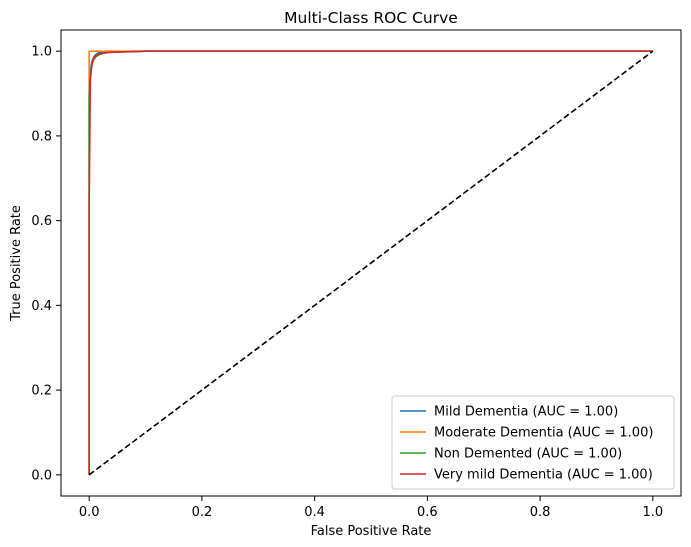  Describe the element at coordinates (652, 512) in the screenshot. I see `x-tick-label: 1.0` at that location.